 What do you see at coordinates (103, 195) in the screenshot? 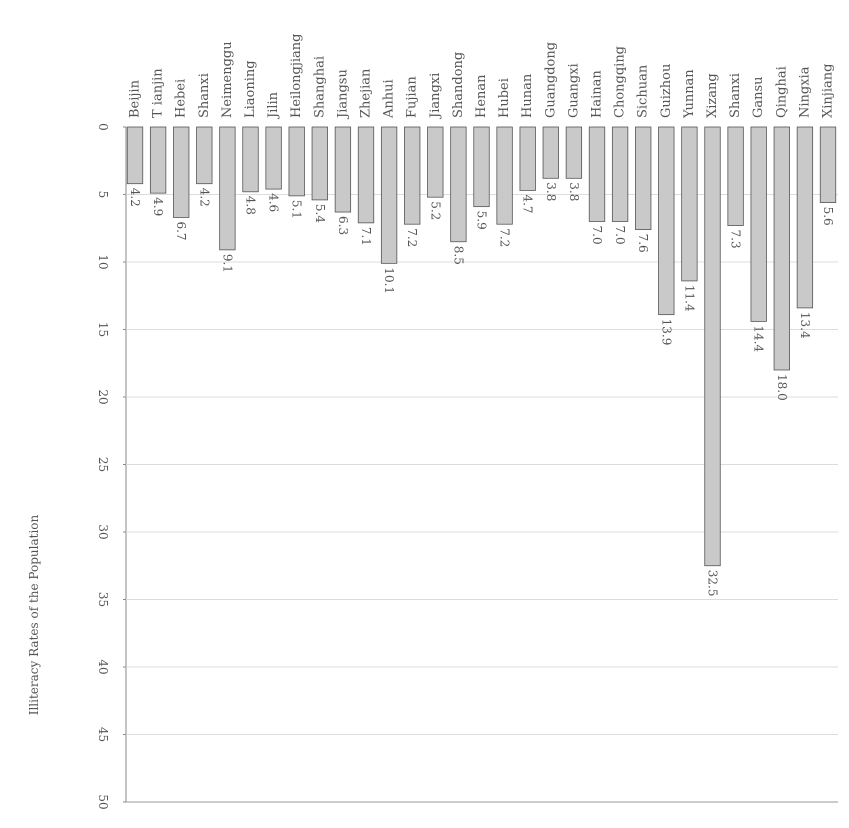
I see `value-tick-label: 5` at bounding box center [103, 195].